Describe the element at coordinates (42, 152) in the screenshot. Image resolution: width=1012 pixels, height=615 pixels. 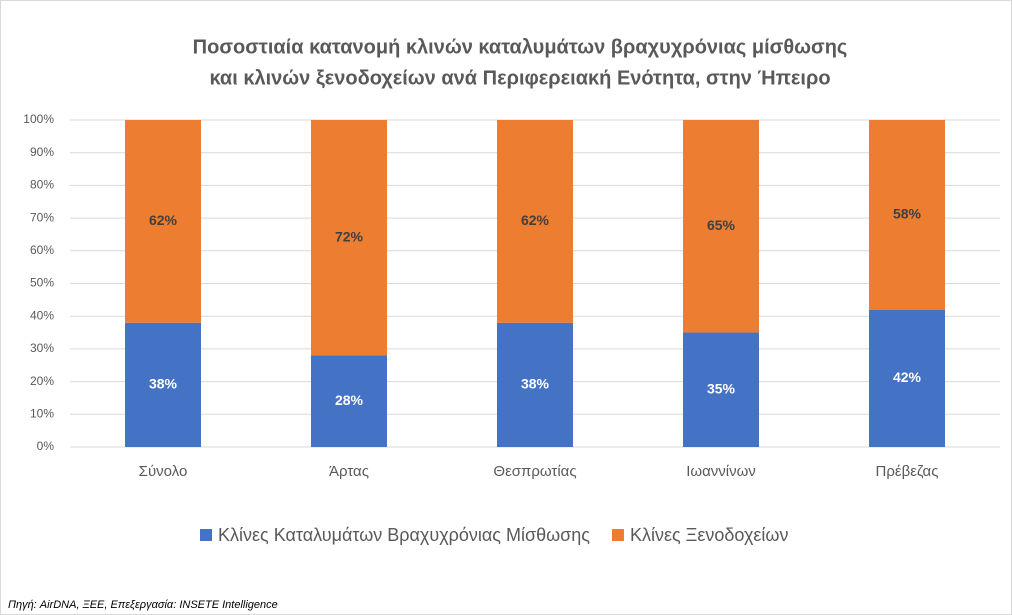
I see `y-tick-label: 90%` at that location.